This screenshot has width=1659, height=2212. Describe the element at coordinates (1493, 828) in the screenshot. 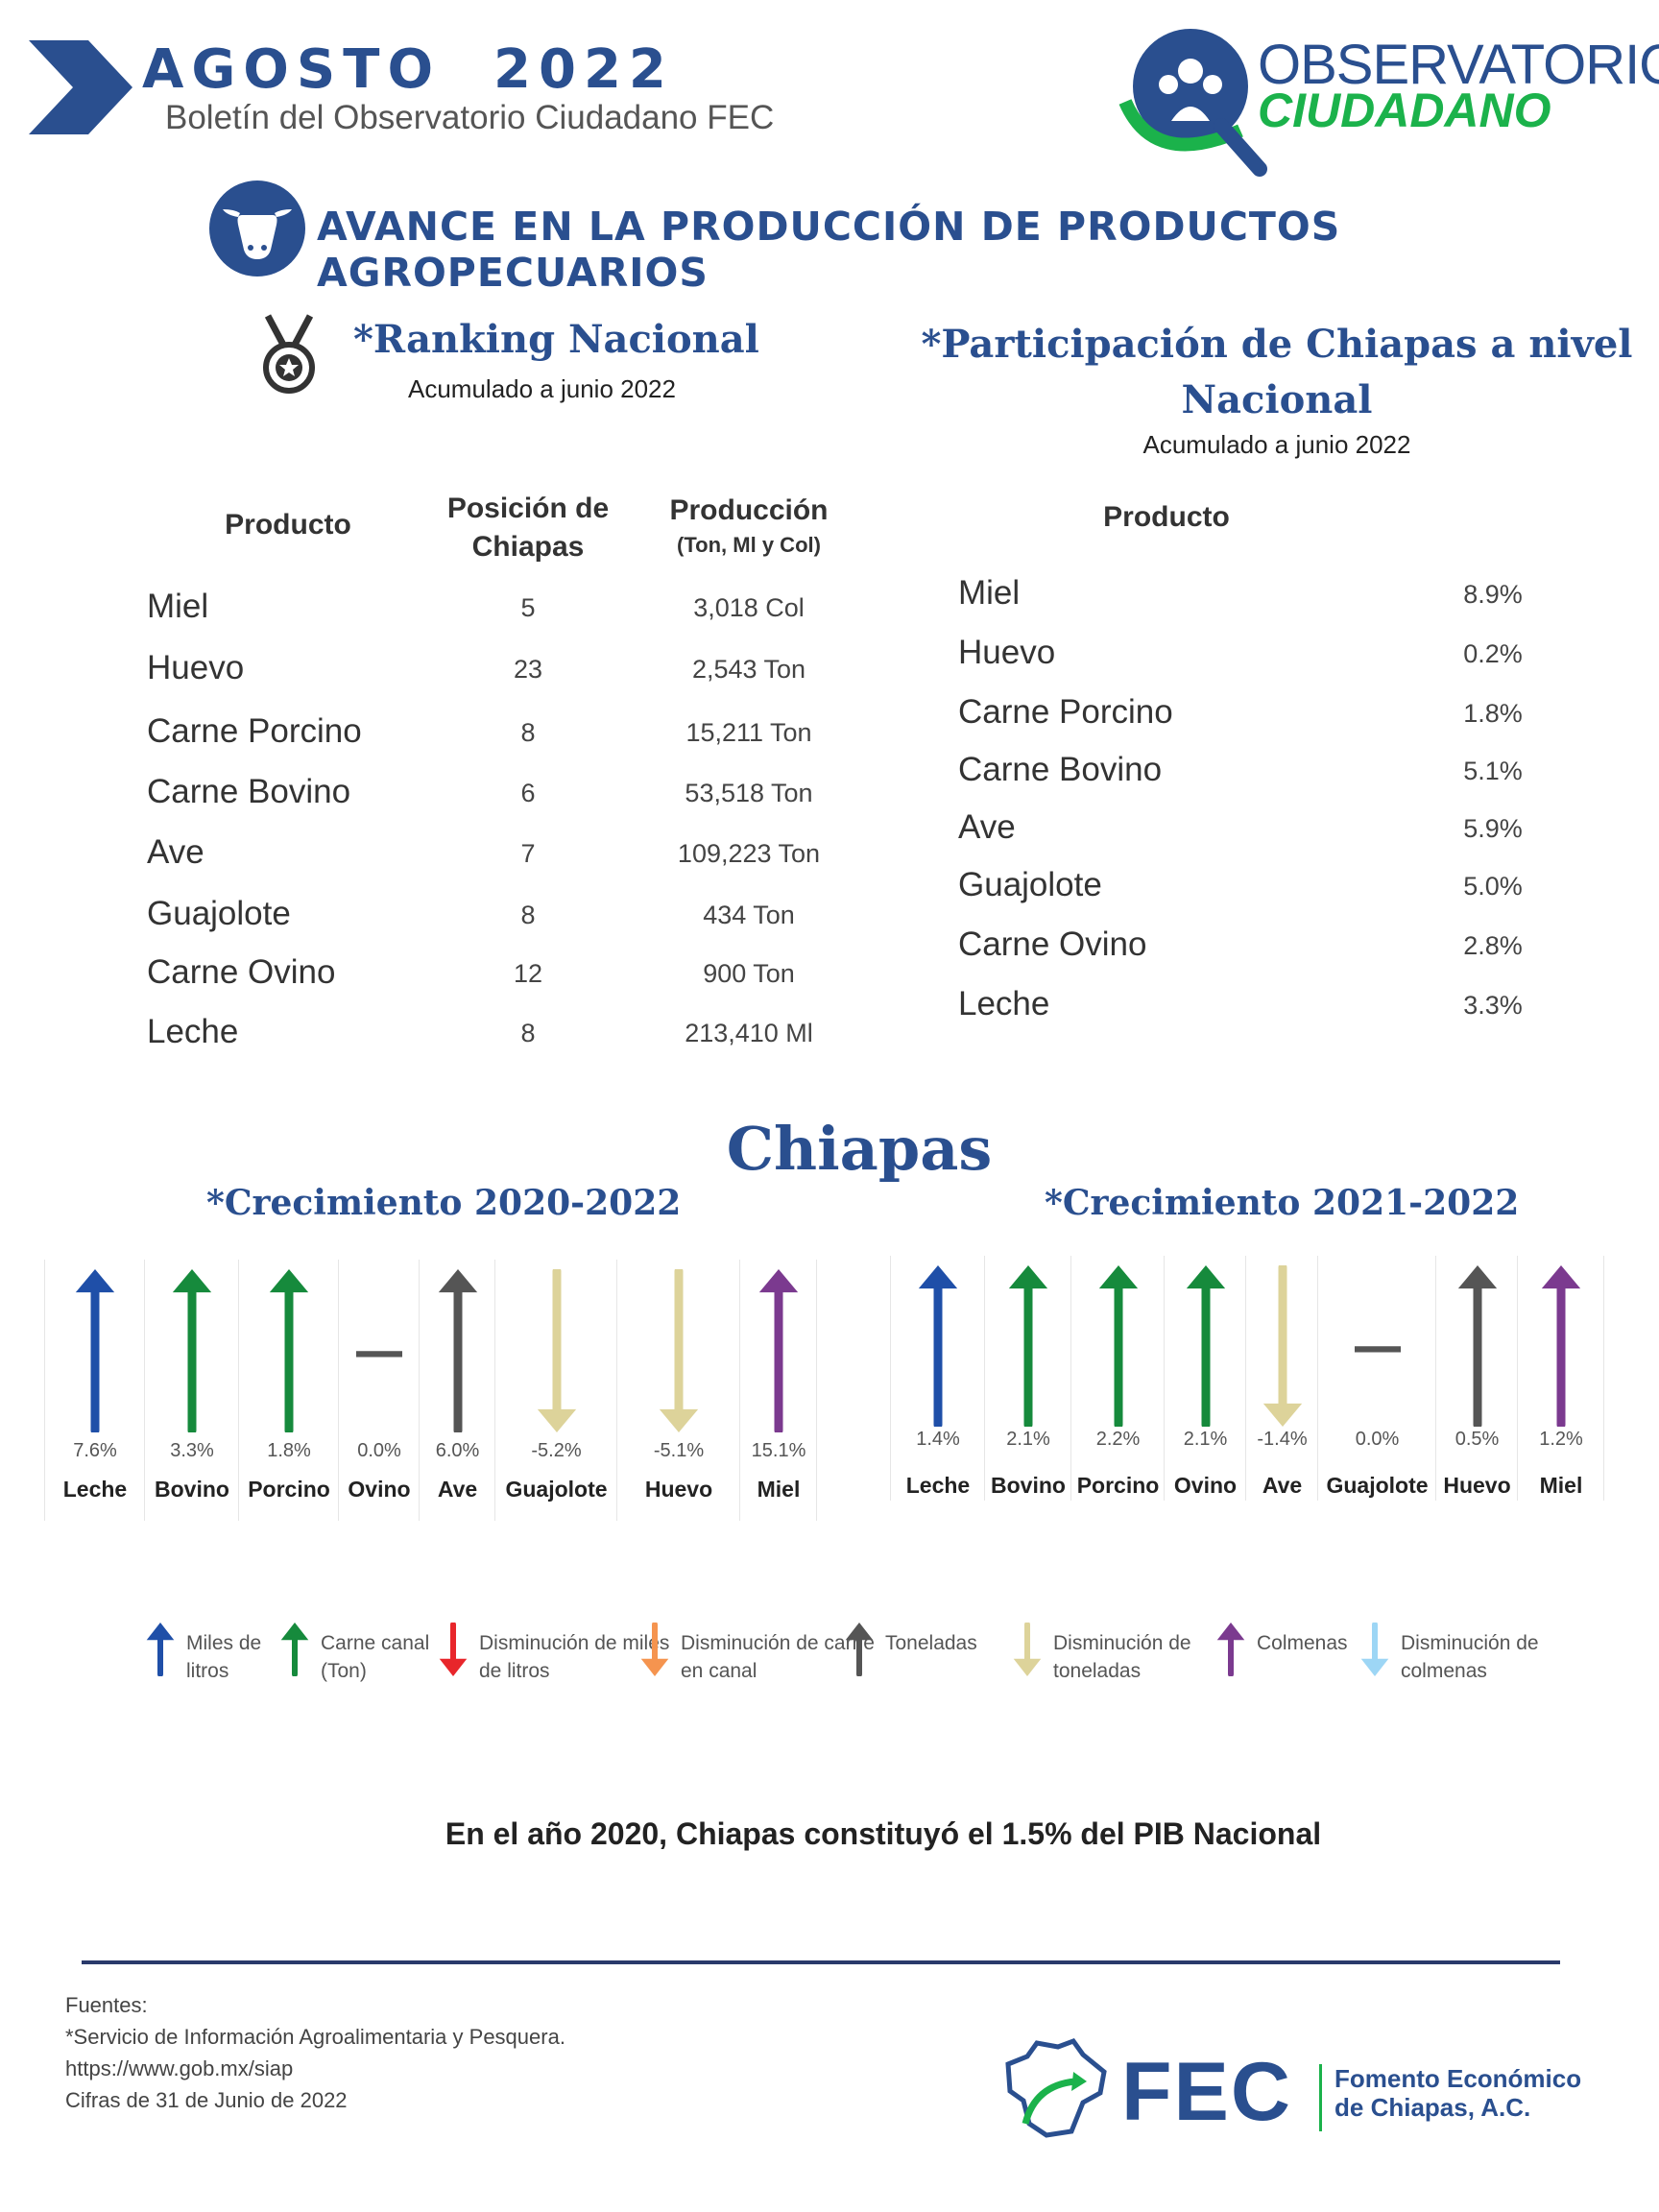

I see `participation-share: 5.9%` at that location.